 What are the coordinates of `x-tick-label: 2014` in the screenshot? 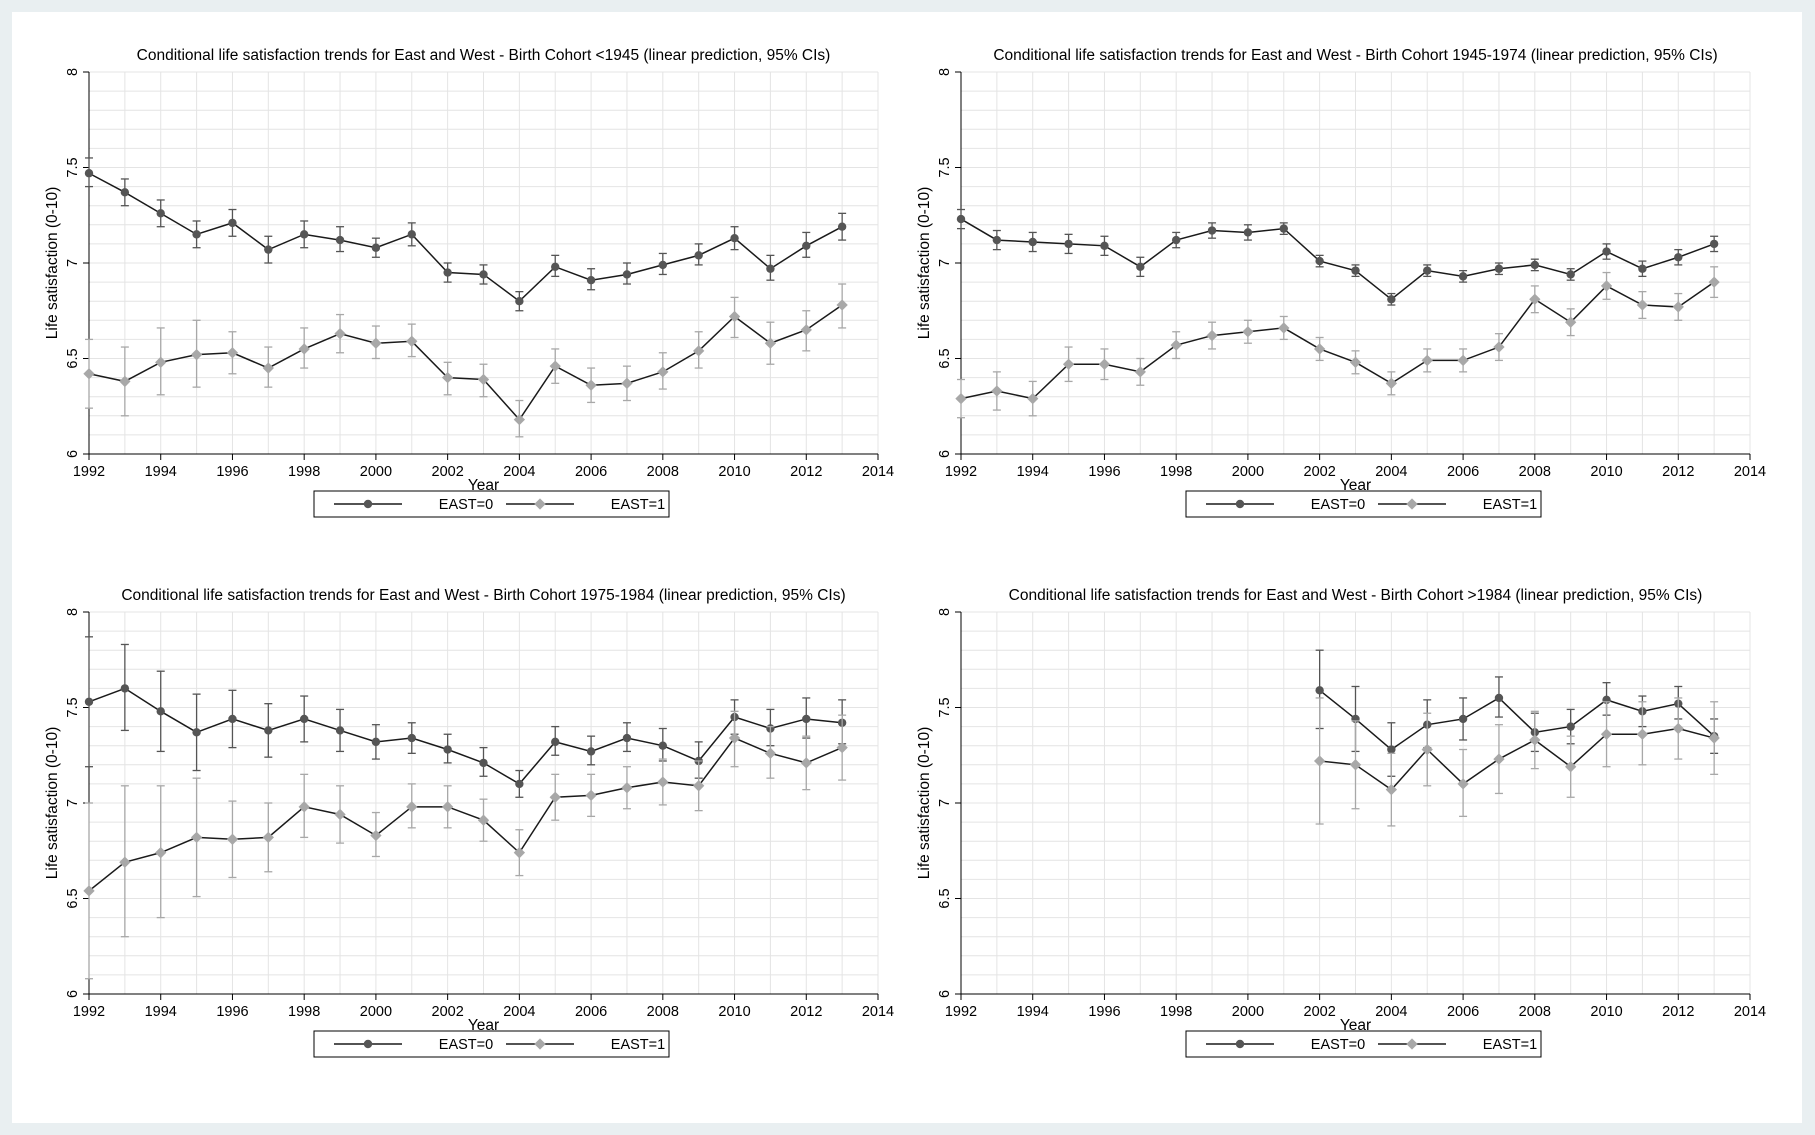 It's located at (878, 472).